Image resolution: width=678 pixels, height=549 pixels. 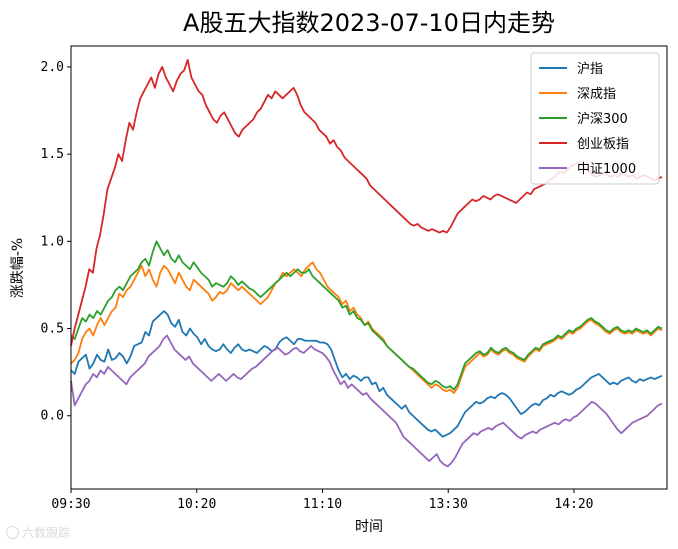 I want to click on y-axis: 0.0 0.5 1.0 1.5 2.0, so click(x=56, y=242).